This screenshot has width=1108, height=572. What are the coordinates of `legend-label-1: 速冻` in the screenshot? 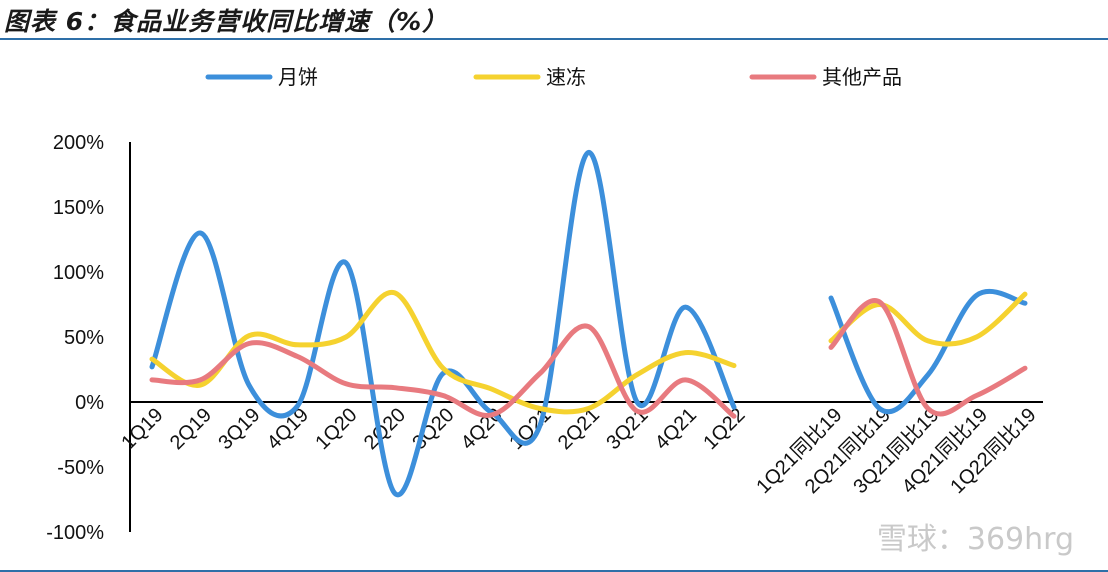 It's located at (566, 77).